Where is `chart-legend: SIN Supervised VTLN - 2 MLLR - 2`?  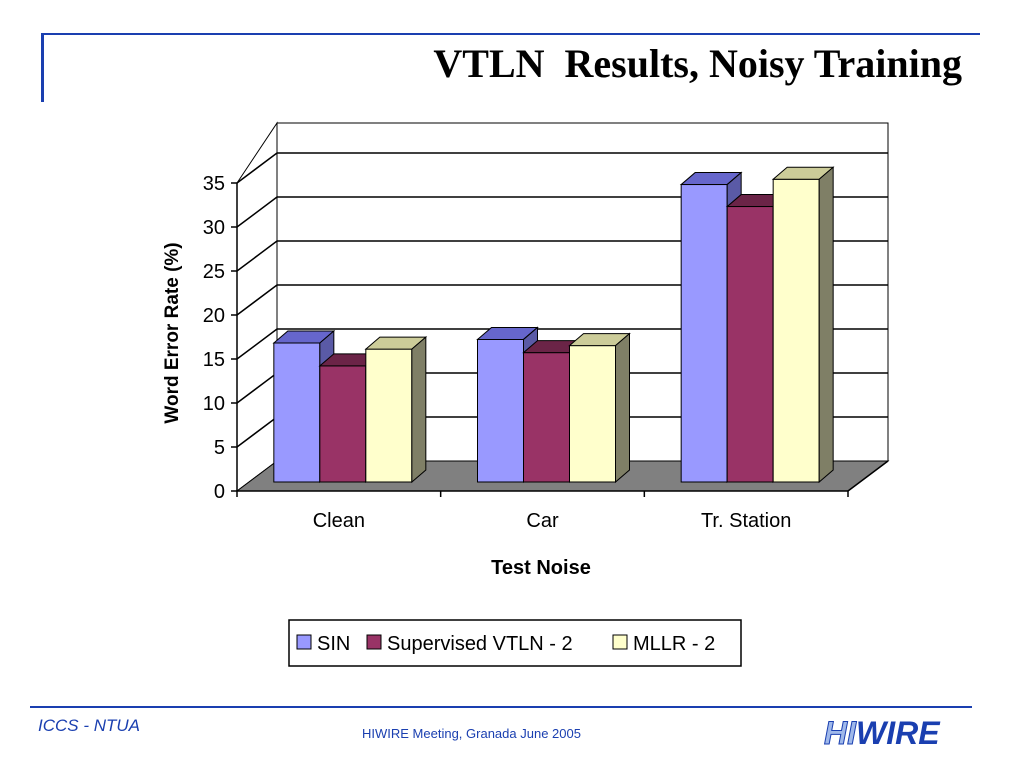
chart-legend: SIN Supervised VTLN - 2 MLLR - 2 is located at coordinates (515, 643).